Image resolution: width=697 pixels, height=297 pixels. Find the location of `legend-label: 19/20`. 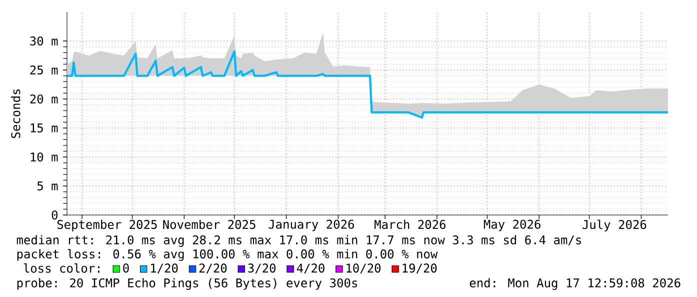

legend-label: 19/20 is located at coordinates (419, 269).